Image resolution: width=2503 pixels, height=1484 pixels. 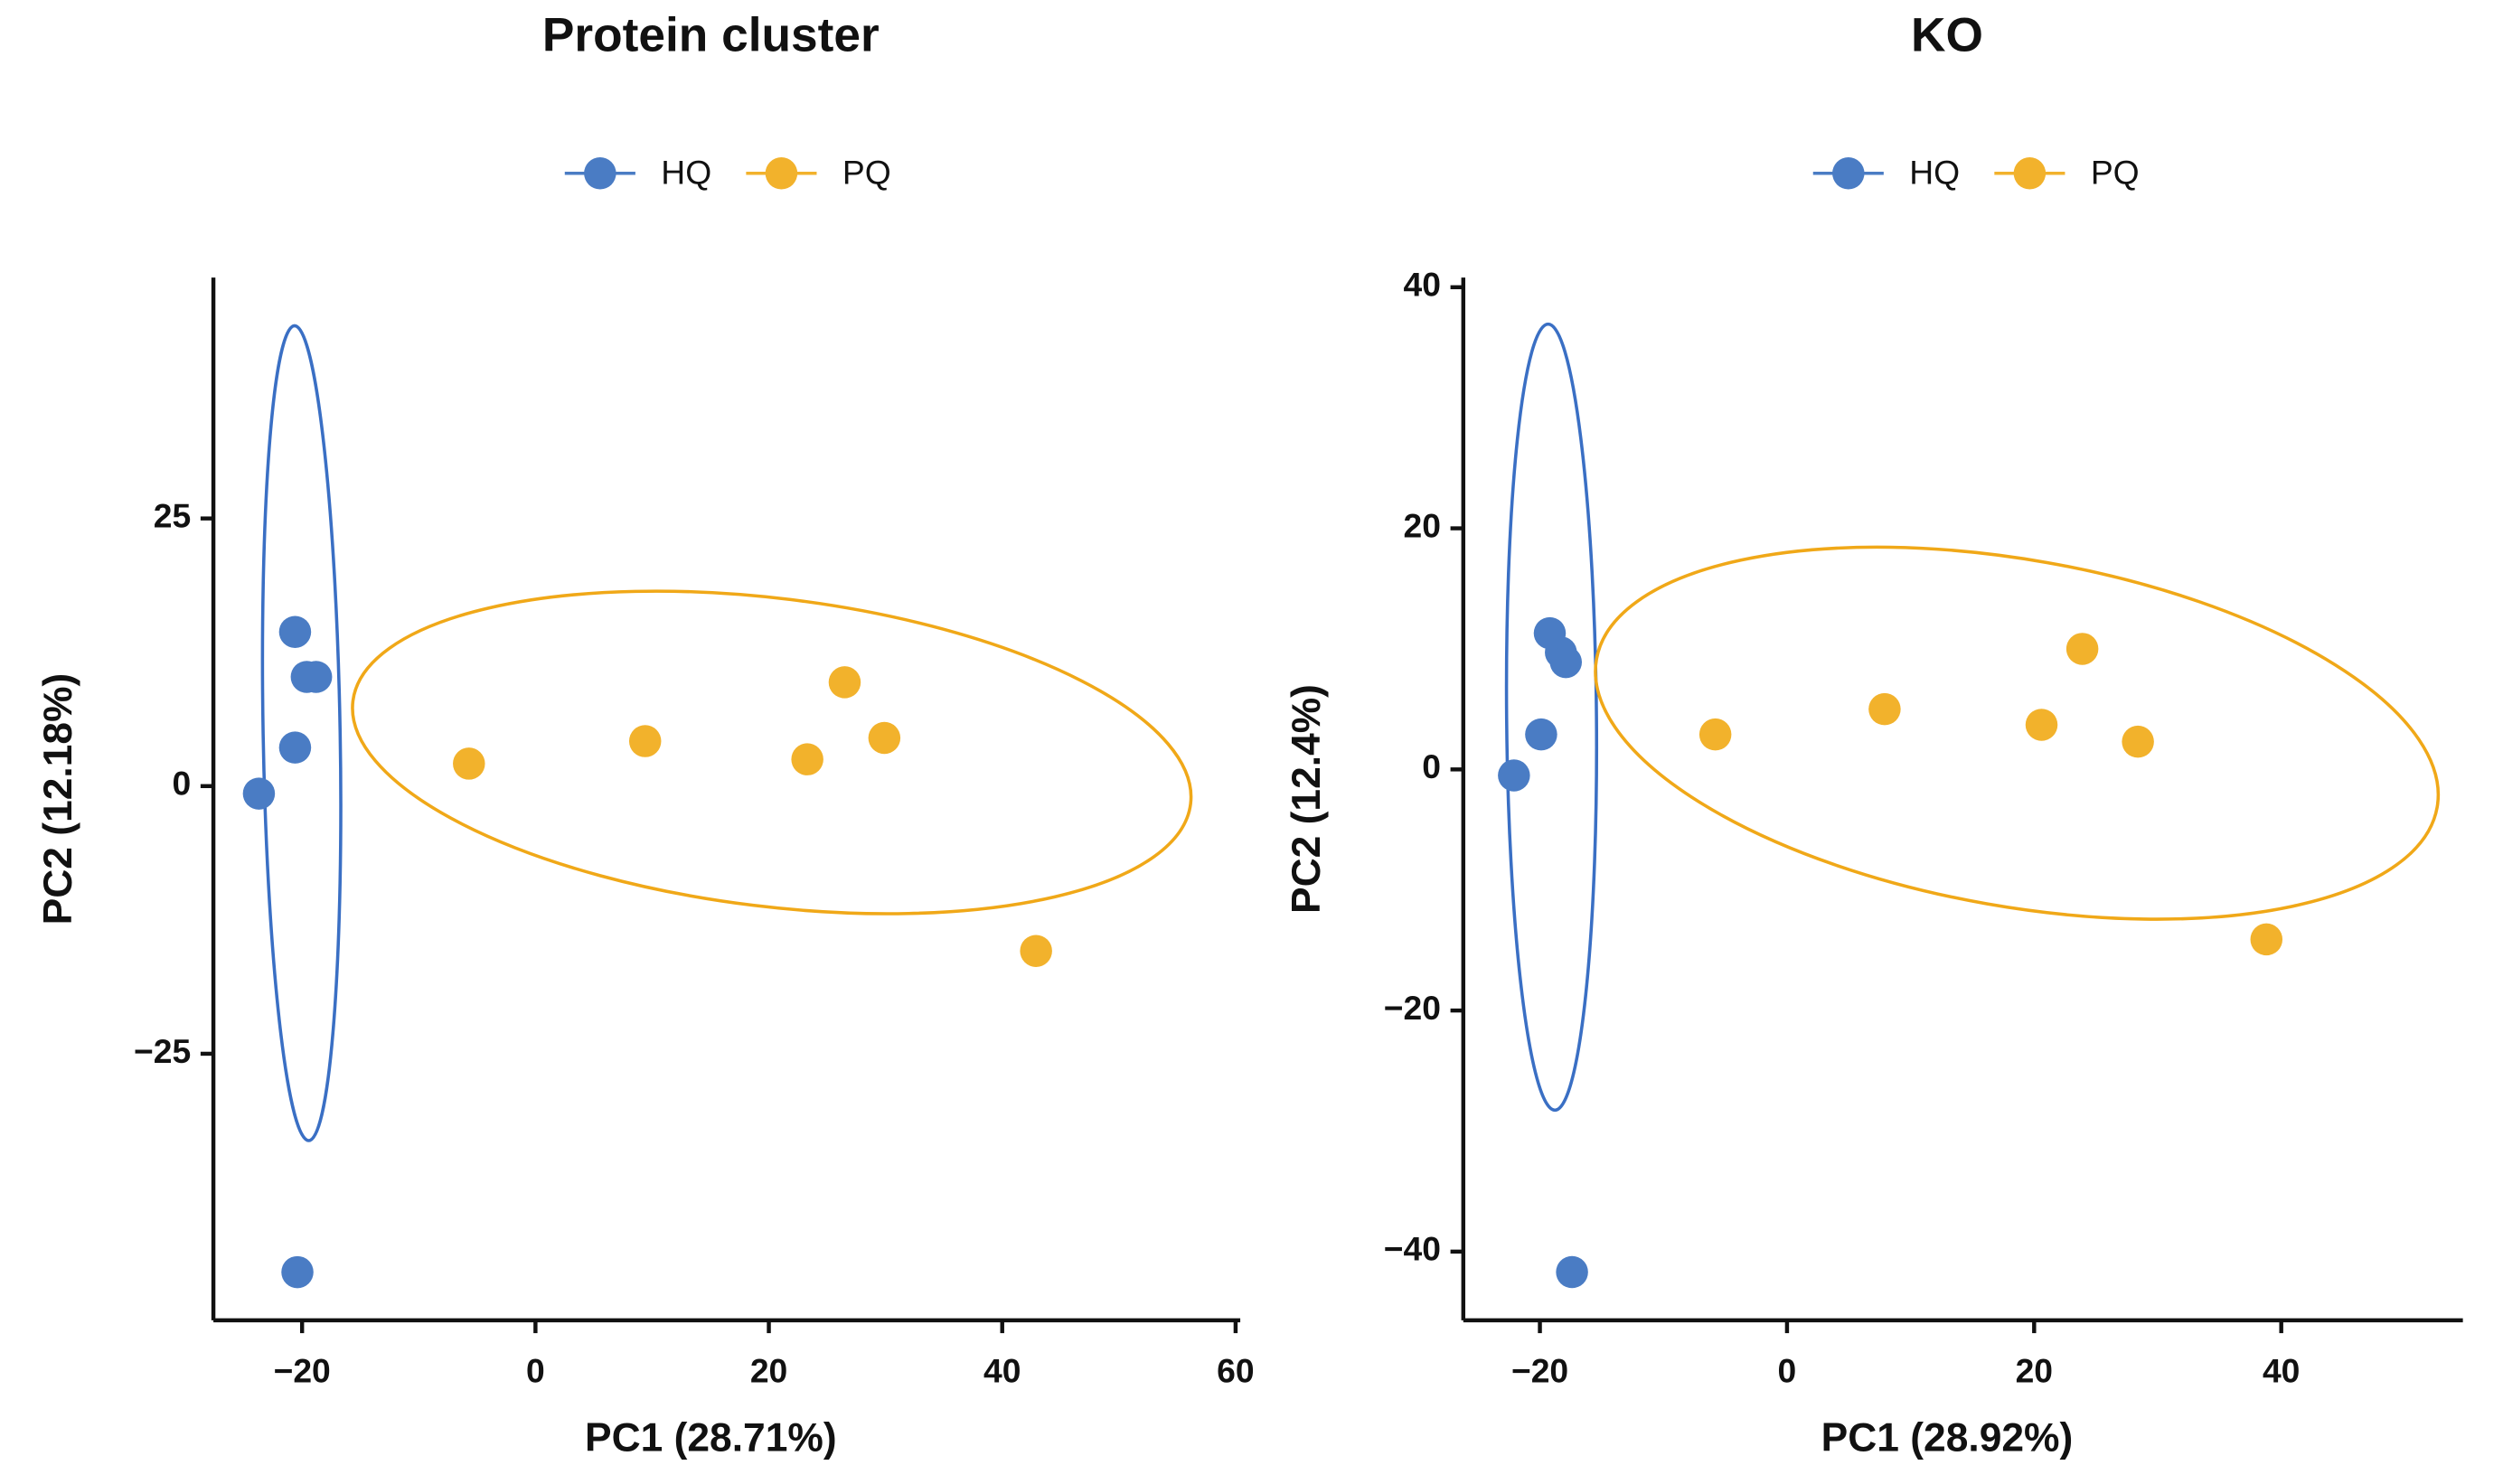 What do you see at coordinates (1421, 285) in the screenshot?
I see `y-tick-label: 40` at bounding box center [1421, 285].